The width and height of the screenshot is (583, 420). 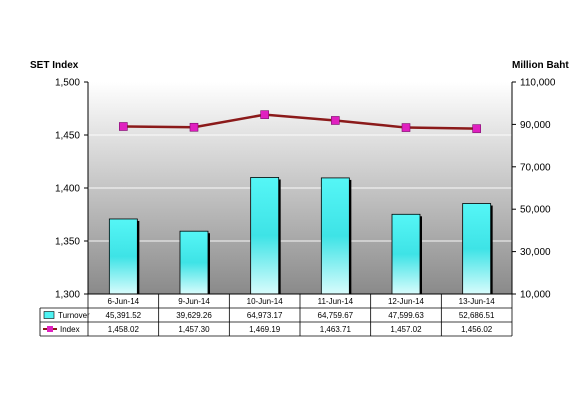 I want to click on x-tick-label: 12-Jun-14, so click(x=406, y=301).